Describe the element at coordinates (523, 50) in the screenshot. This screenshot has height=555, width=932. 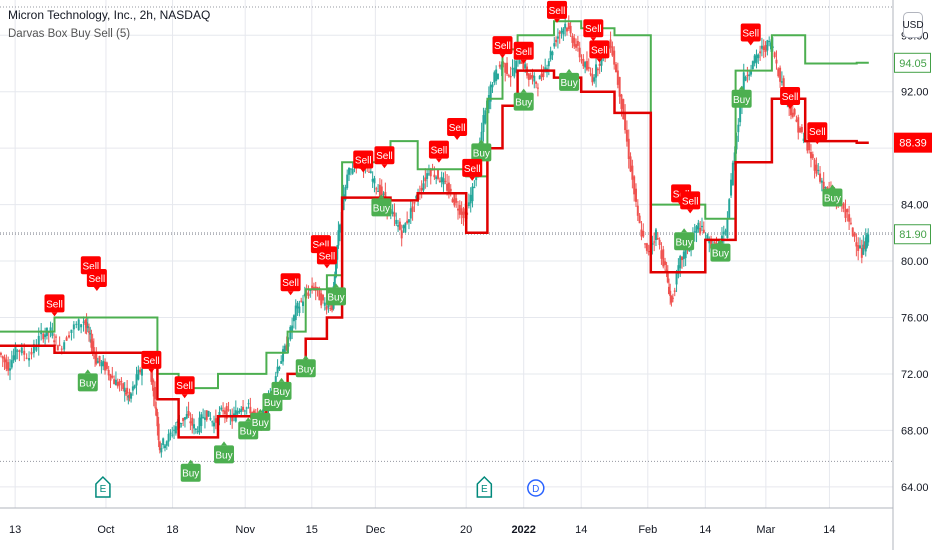
I see `sell-signal-box` at that location.